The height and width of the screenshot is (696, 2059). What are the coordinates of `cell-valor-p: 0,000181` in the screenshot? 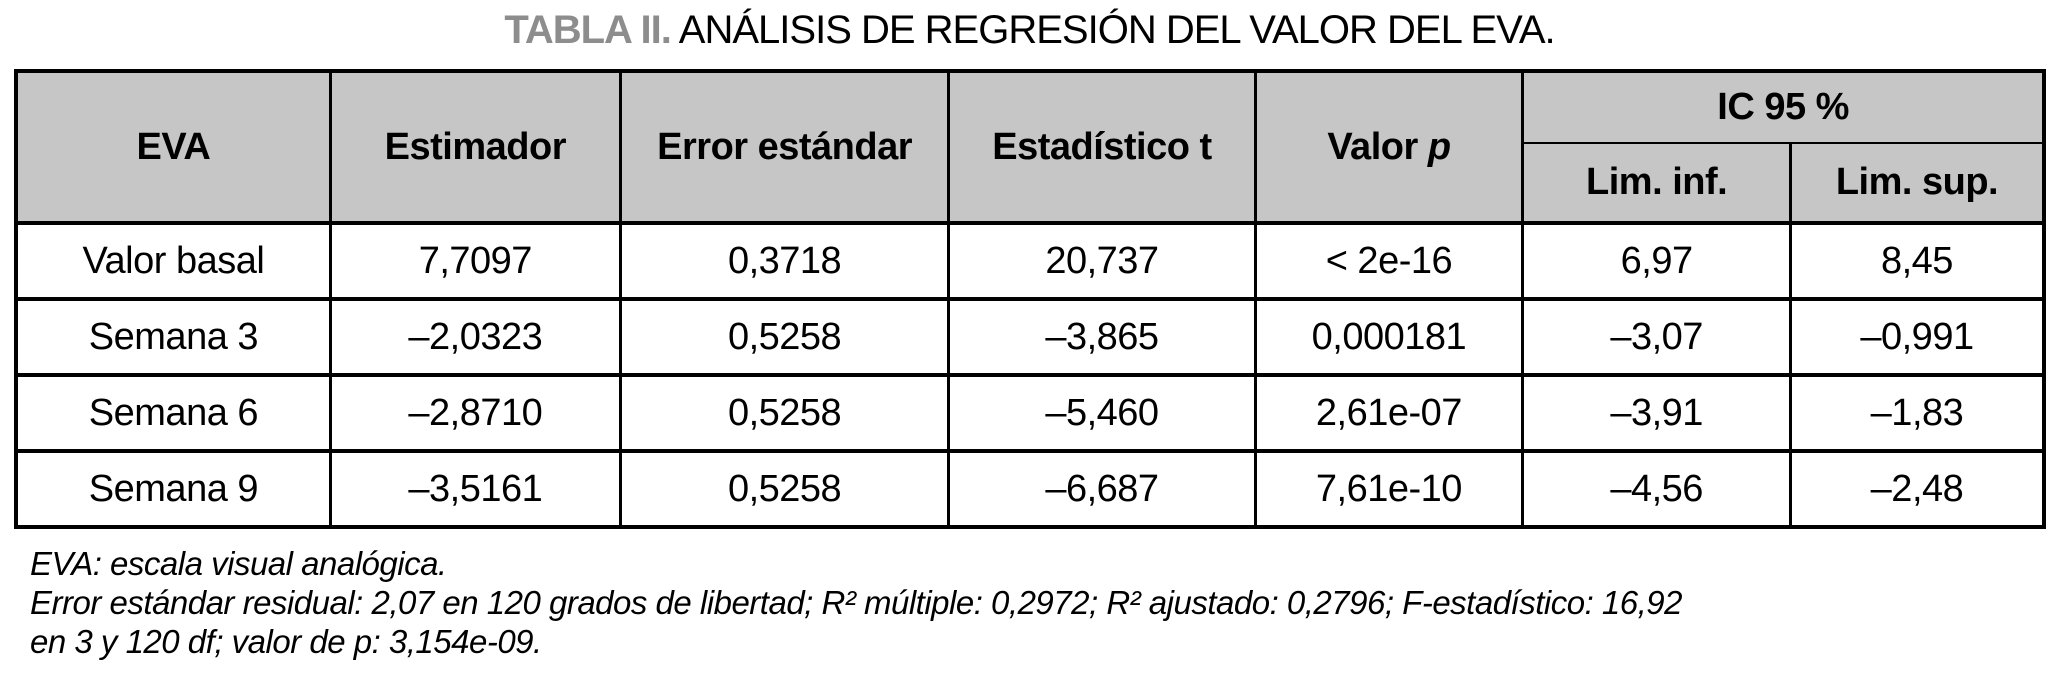 It's located at (1389, 337).